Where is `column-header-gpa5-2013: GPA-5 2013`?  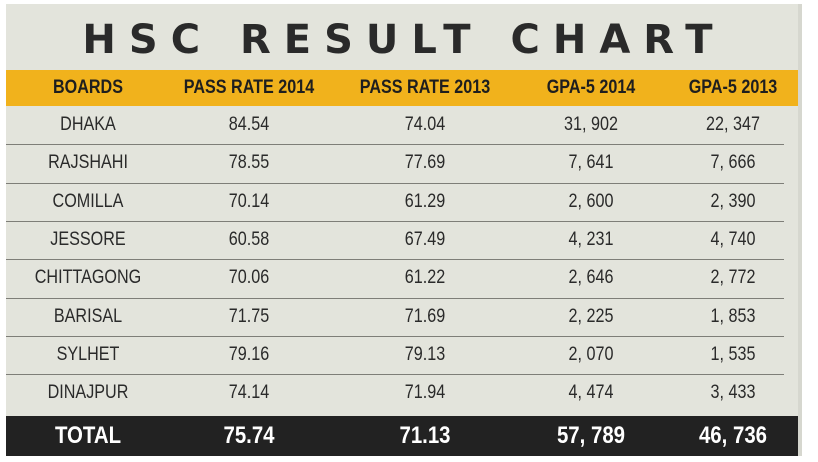
column-header-gpa5-2013: GPA-5 2013 is located at coordinates (733, 87).